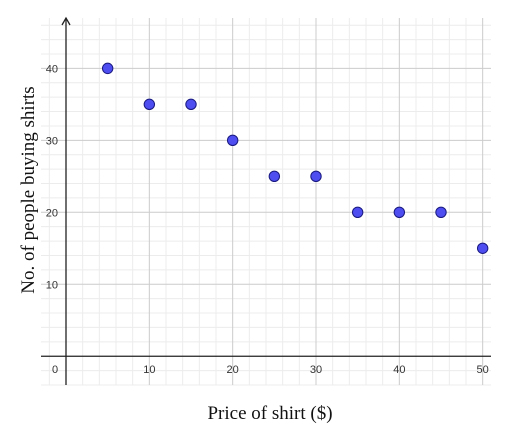 This screenshot has height=430, width=510. Describe the element at coordinates (52, 69) in the screenshot. I see `y-tick-label: 40` at that location.